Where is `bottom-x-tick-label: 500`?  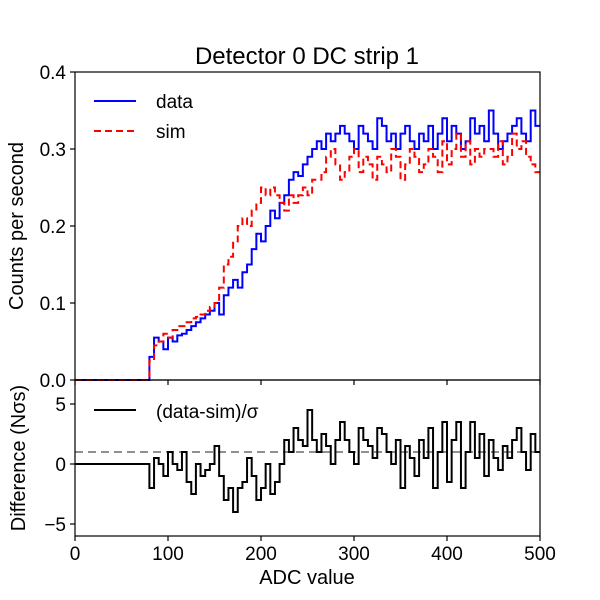 bottom-x-tick-label: 500 is located at coordinates (540, 554).